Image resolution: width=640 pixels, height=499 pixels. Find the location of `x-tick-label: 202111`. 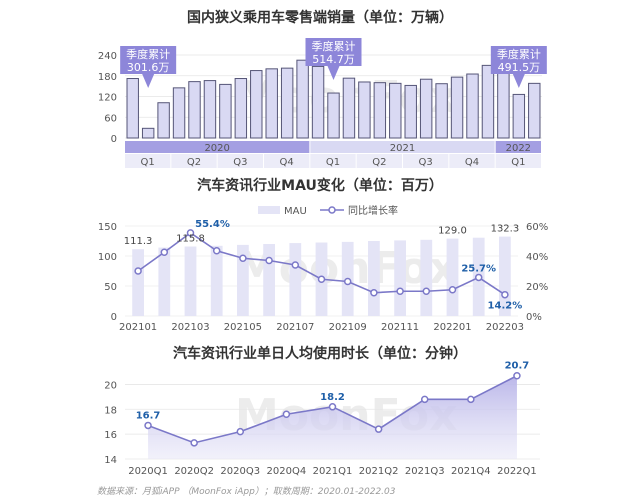

x-tick-label: 202111 is located at coordinates (400, 327).